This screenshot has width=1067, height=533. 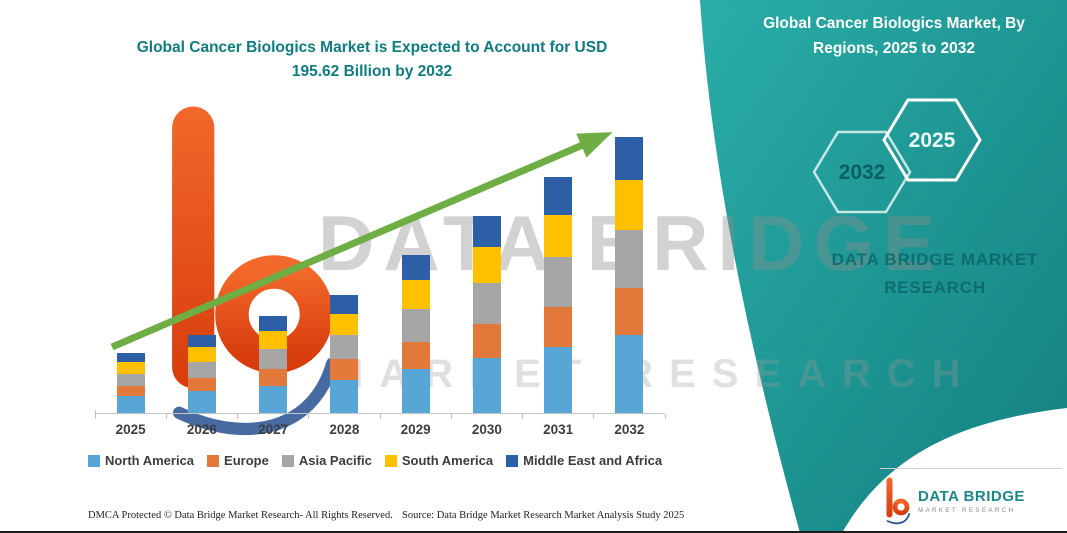 I want to click on segment-asia-pacific-2032, so click(x=629, y=259).